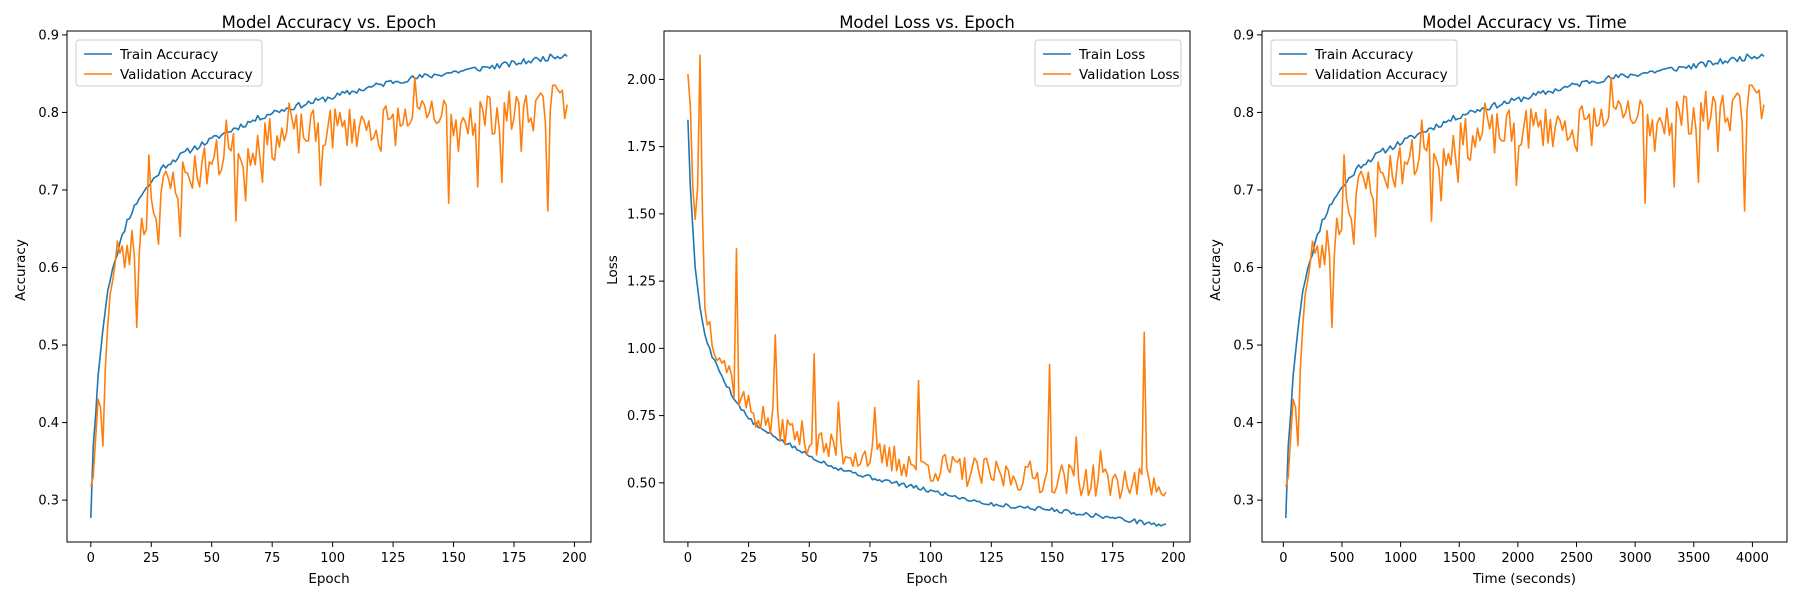  Describe the element at coordinates (1576, 558) in the screenshot. I see `x-tick-label: 2500` at that location.